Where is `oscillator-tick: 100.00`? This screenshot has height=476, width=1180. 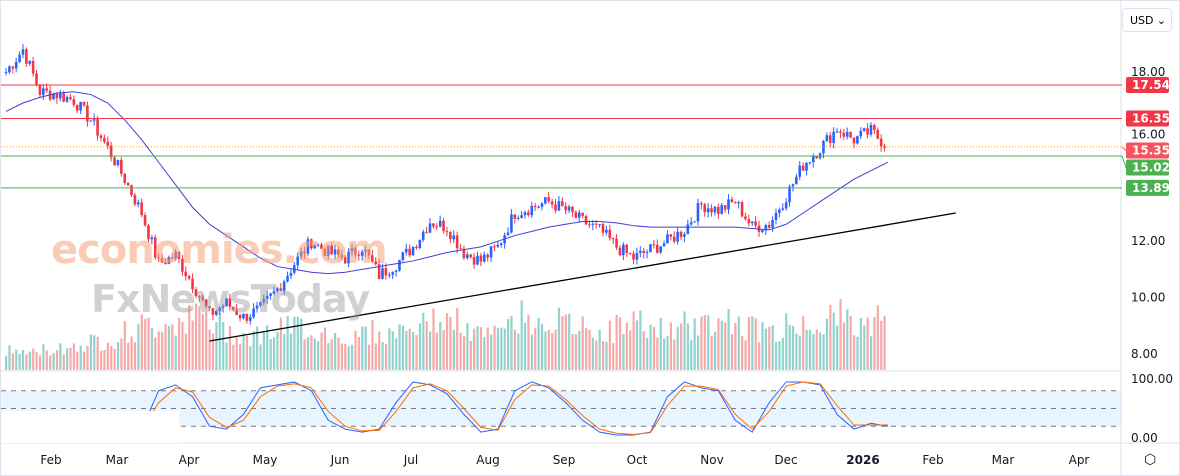
oscillator-tick: 100.00 is located at coordinates (1152, 379).